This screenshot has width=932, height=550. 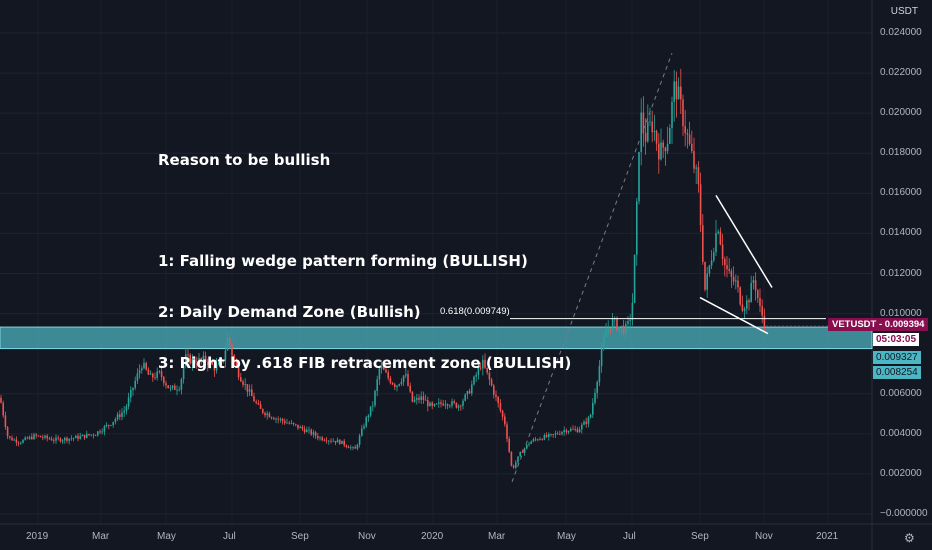 What do you see at coordinates (901, 313) in the screenshot?
I see `y-tick-label: 0.010000` at bounding box center [901, 313].